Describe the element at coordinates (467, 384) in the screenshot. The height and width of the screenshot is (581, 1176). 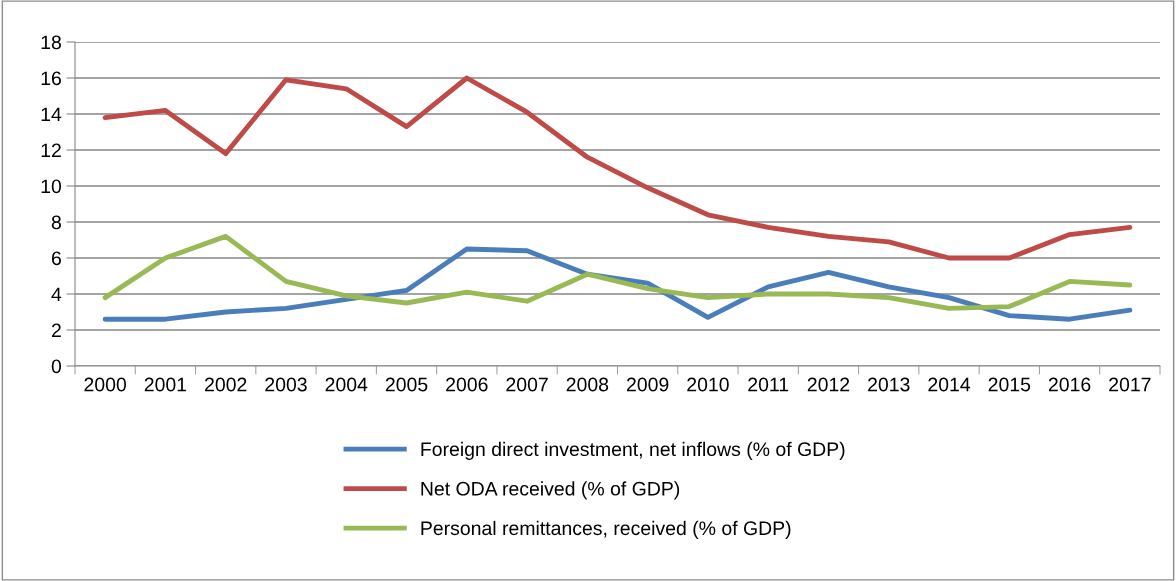
I see `x-tick-label: 2006` at that location.